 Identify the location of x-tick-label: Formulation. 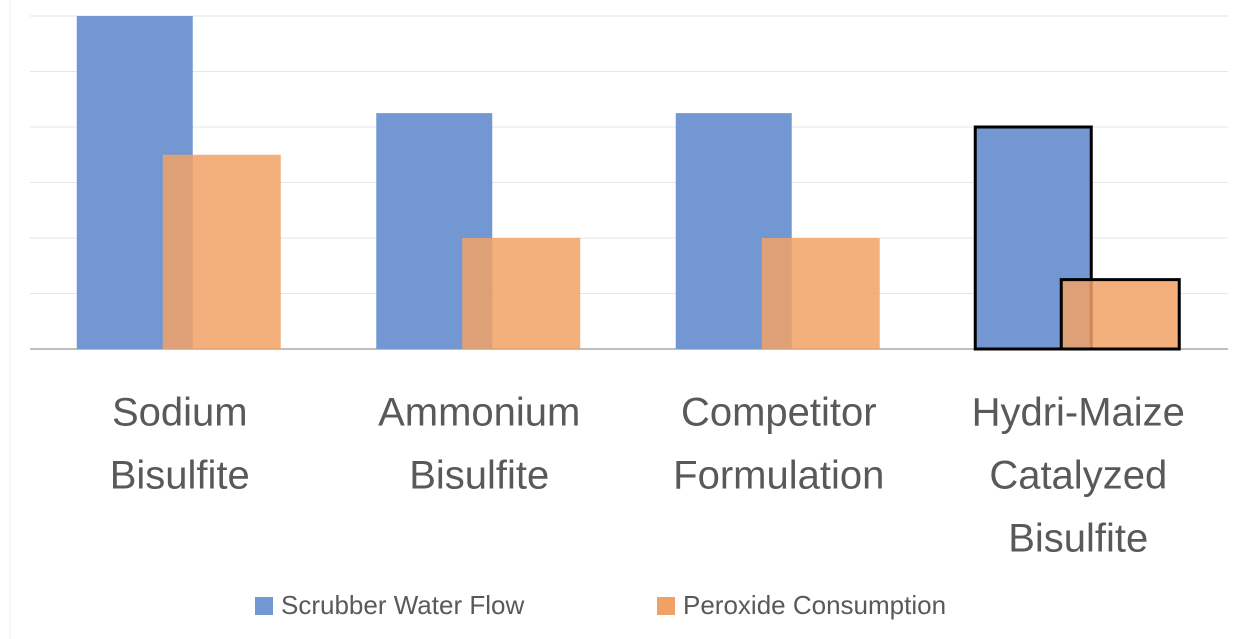
(778, 476).